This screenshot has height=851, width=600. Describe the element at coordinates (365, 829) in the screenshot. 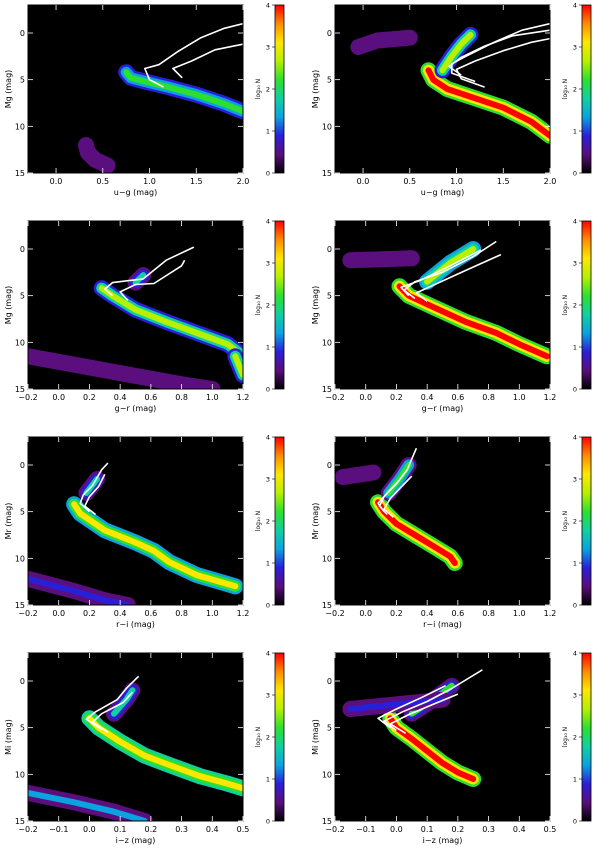

I see `x-tick-label: −0.1` at that location.